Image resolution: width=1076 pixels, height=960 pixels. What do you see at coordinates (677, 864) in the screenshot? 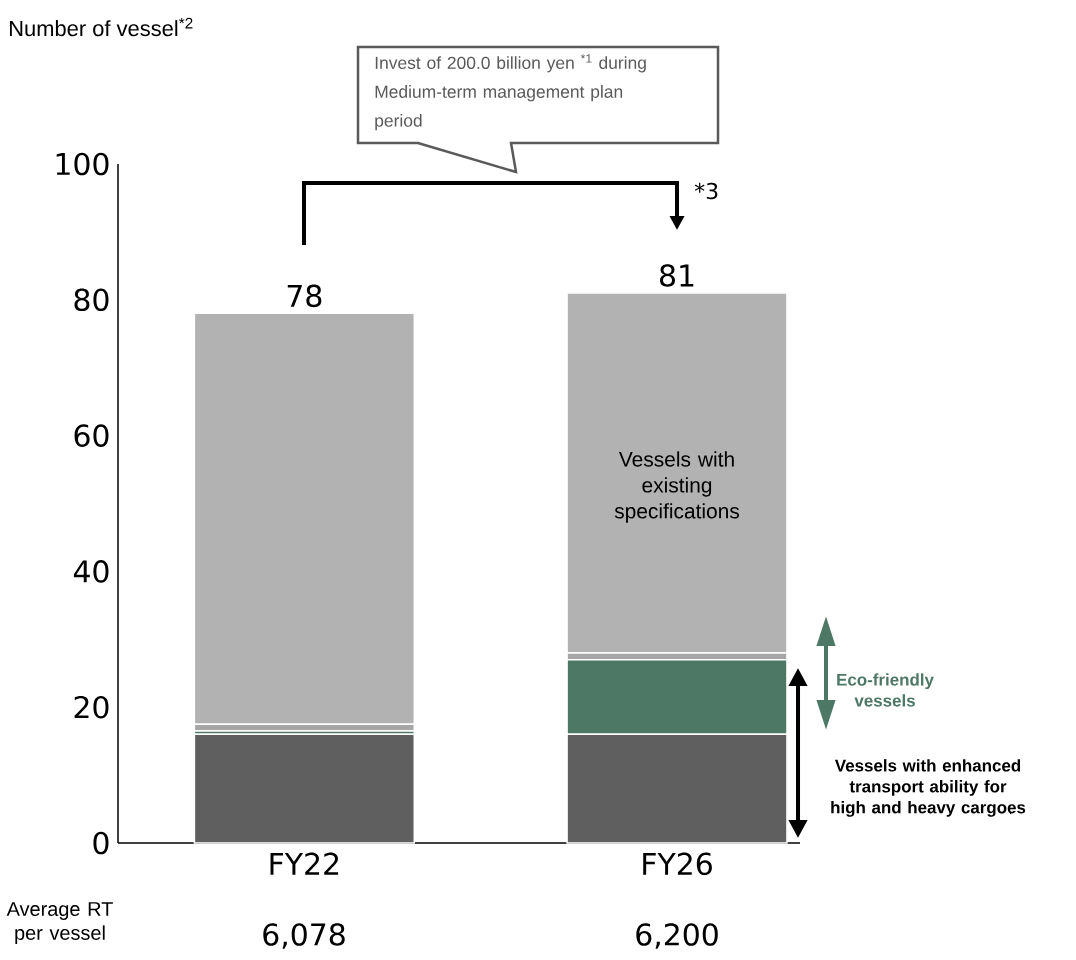
I see `x-tick-label: FY26` at bounding box center [677, 864].